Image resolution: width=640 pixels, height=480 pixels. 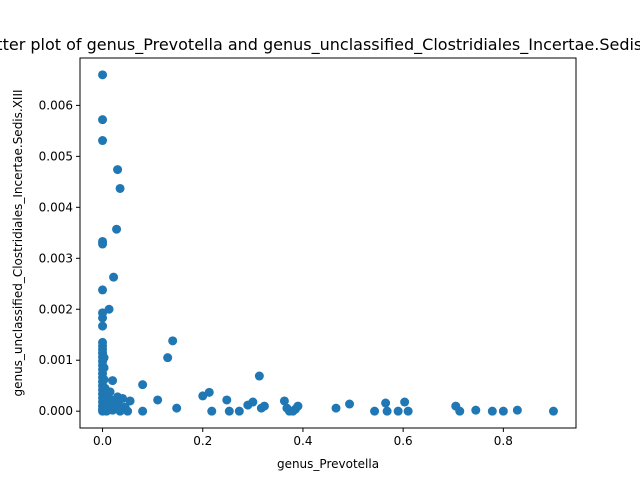 I want to click on x-axis-label: genus_Prevotella, so click(x=328, y=464).